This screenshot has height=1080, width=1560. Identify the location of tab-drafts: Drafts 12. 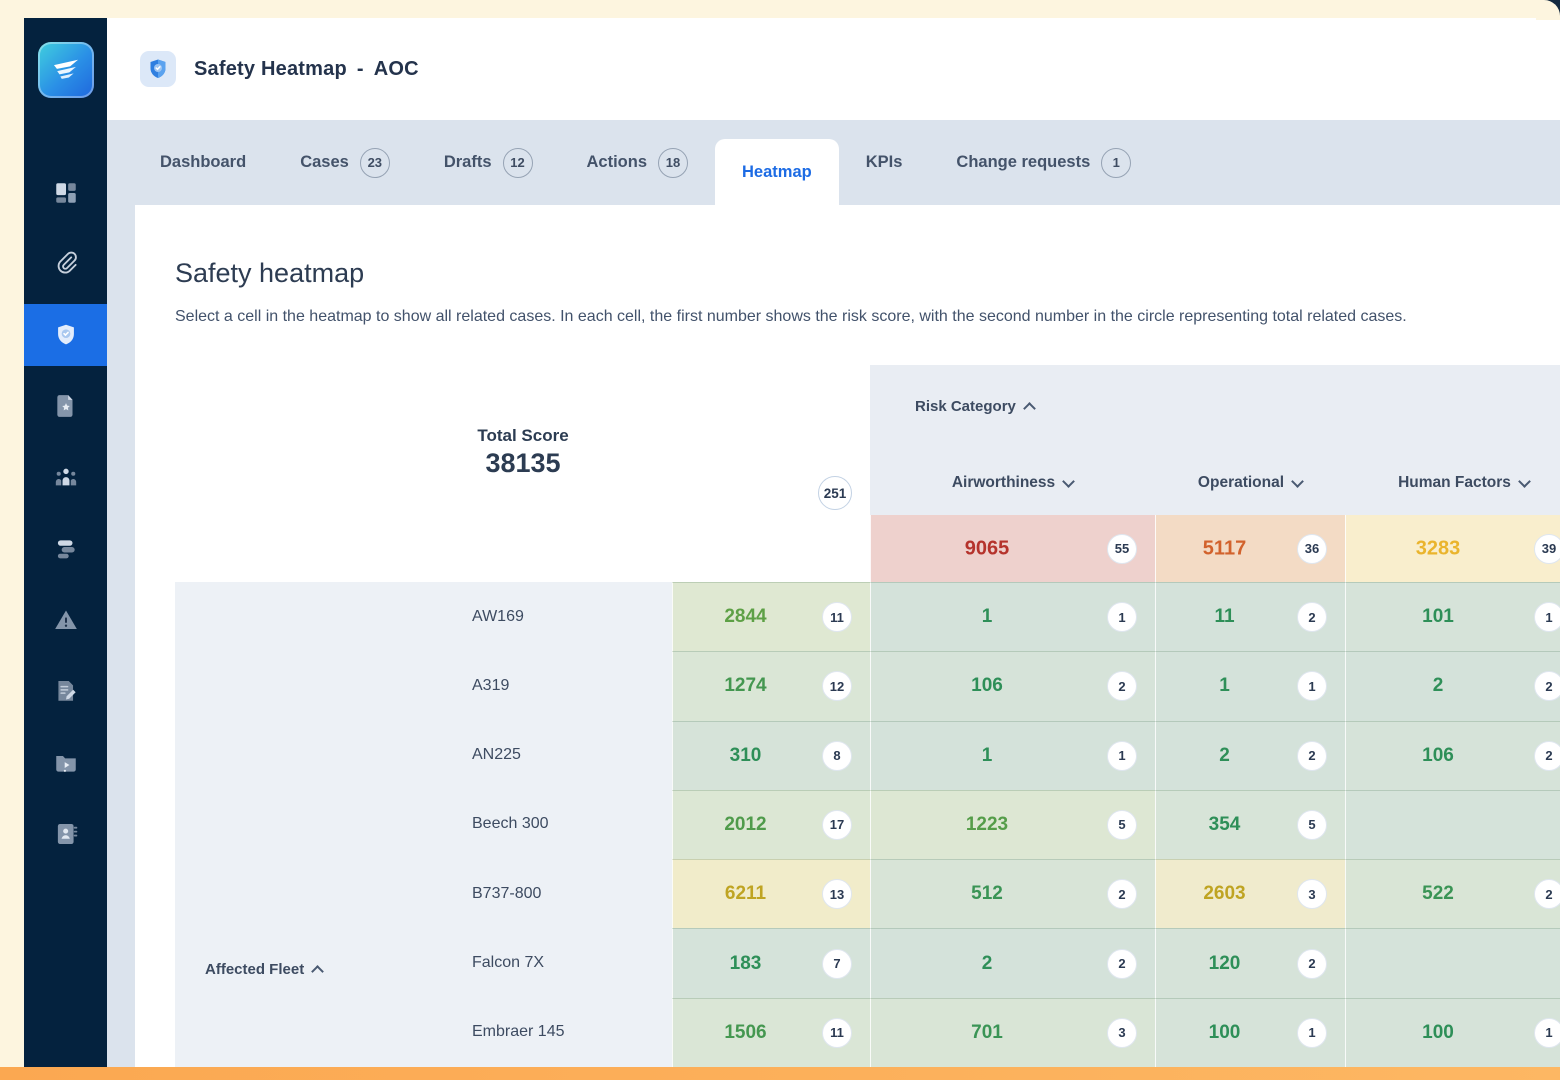
(488, 162).